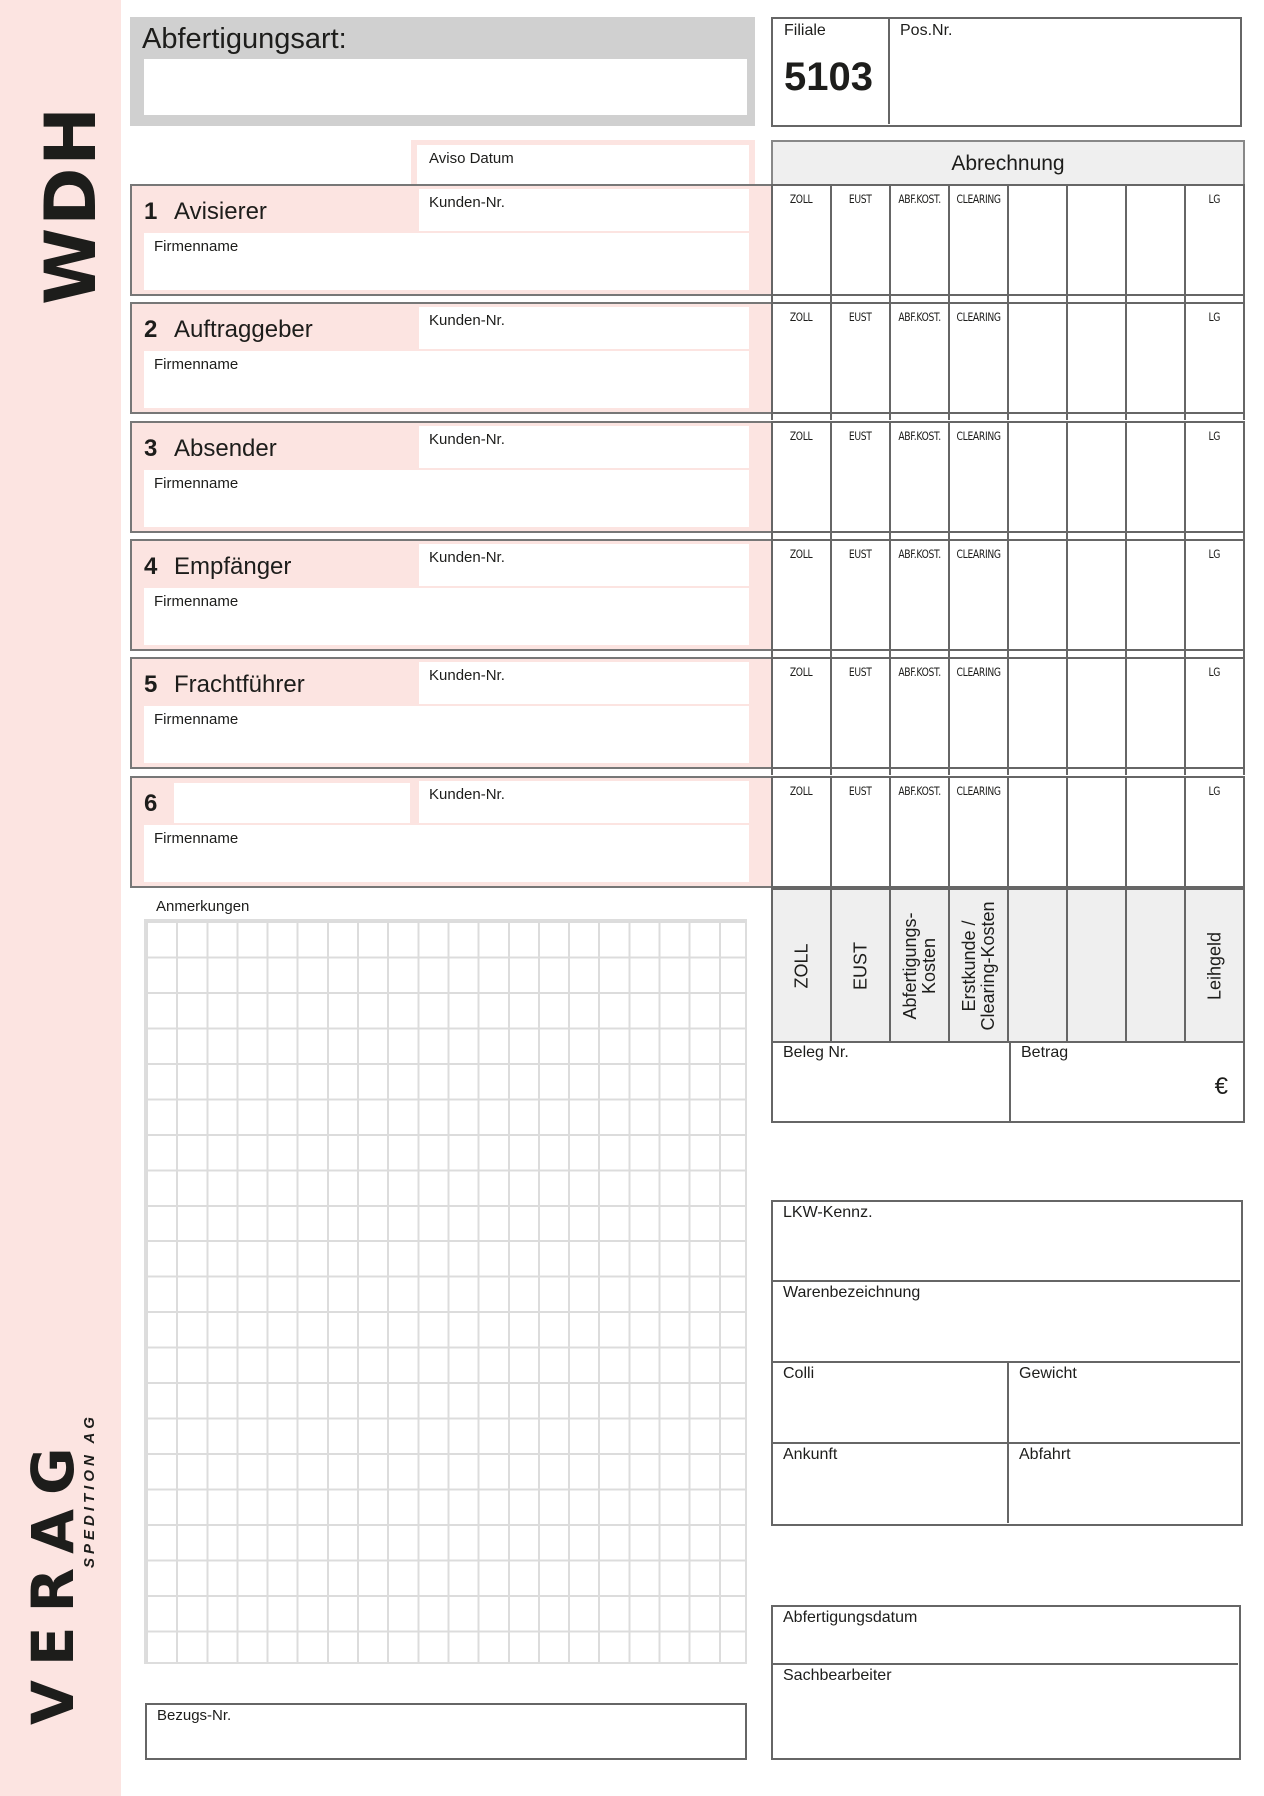 This screenshot has height=1796, width=1264. I want to click on receipt-field: Beleg Nr., so click(892, 1081).